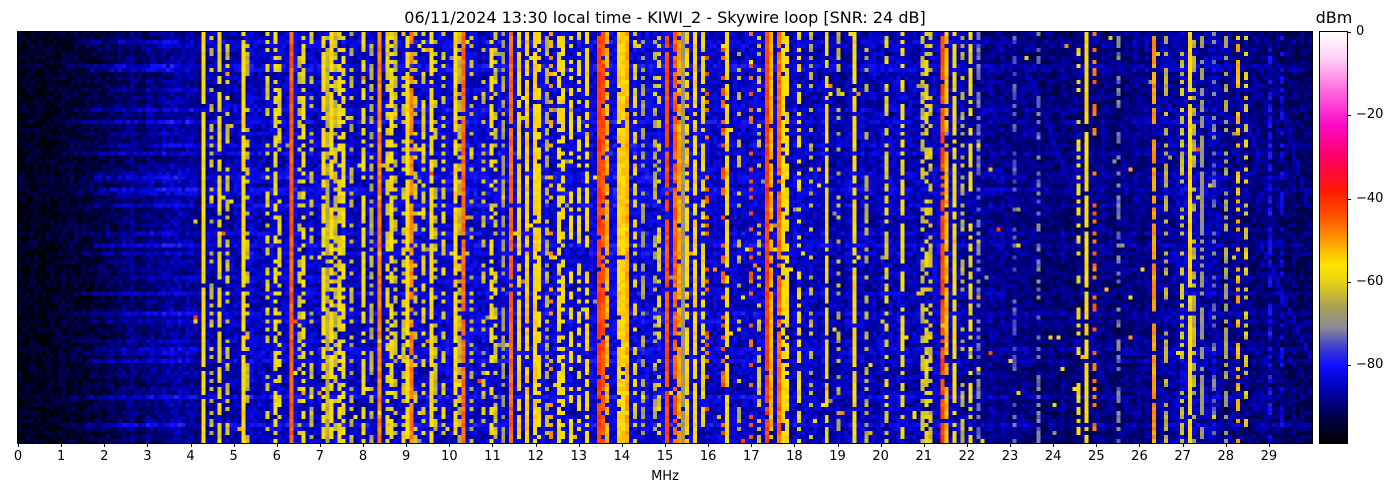 The height and width of the screenshot is (500, 1400). What do you see at coordinates (1370, 365) in the screenshot?
I see `colorbar-tick-label: −80` at bounding box center [1370, 365].